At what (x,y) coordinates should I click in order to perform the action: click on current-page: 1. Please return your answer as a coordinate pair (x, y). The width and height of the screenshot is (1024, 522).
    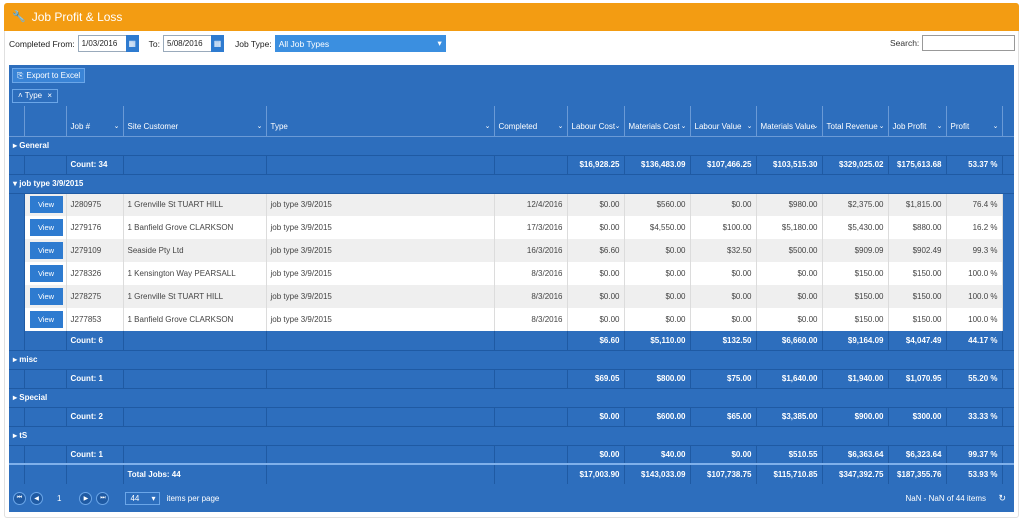
    Looking at the image, I should click on (59, 498).